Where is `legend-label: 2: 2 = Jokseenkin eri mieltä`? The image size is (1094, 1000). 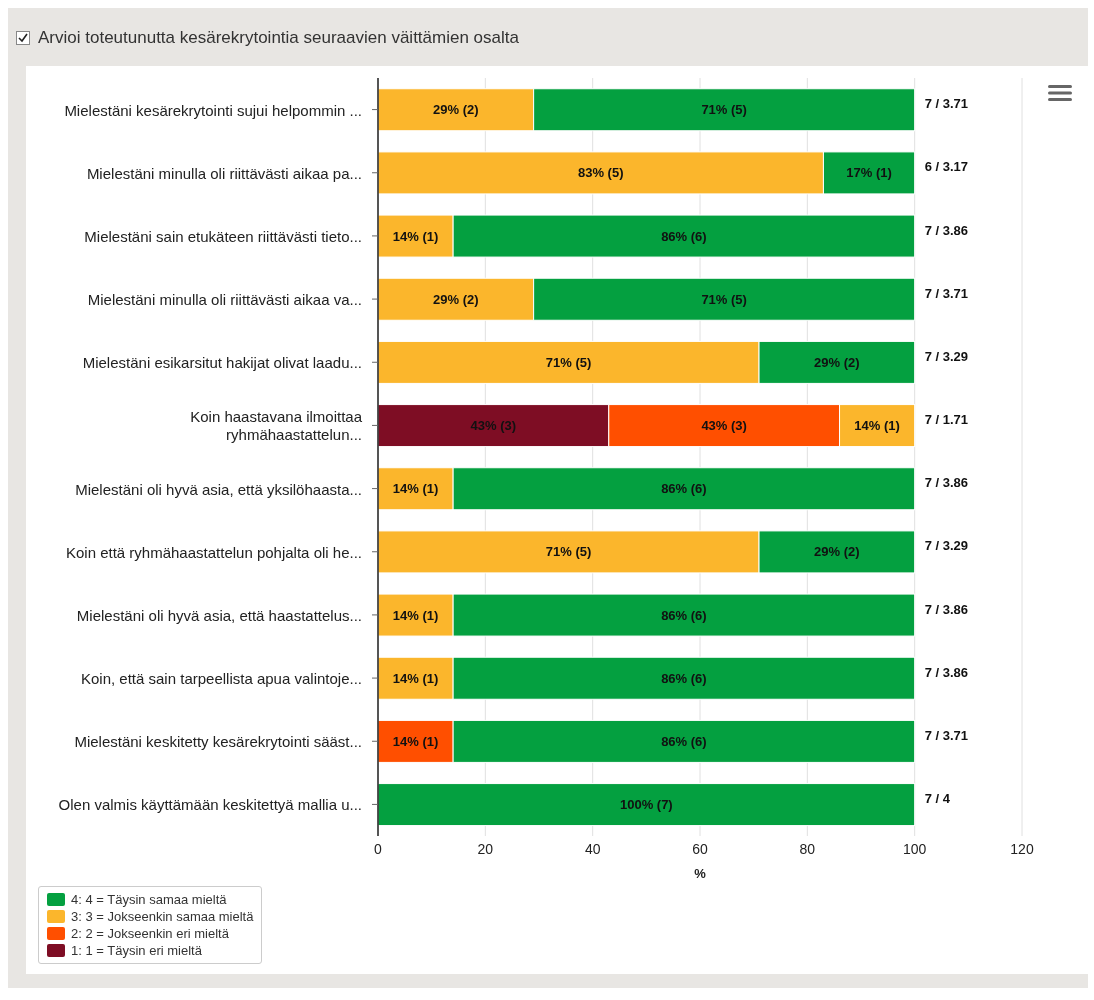 legend-label: 2: 2 = Jokseenkin eri mieltä is located at coordinates (150, 933).